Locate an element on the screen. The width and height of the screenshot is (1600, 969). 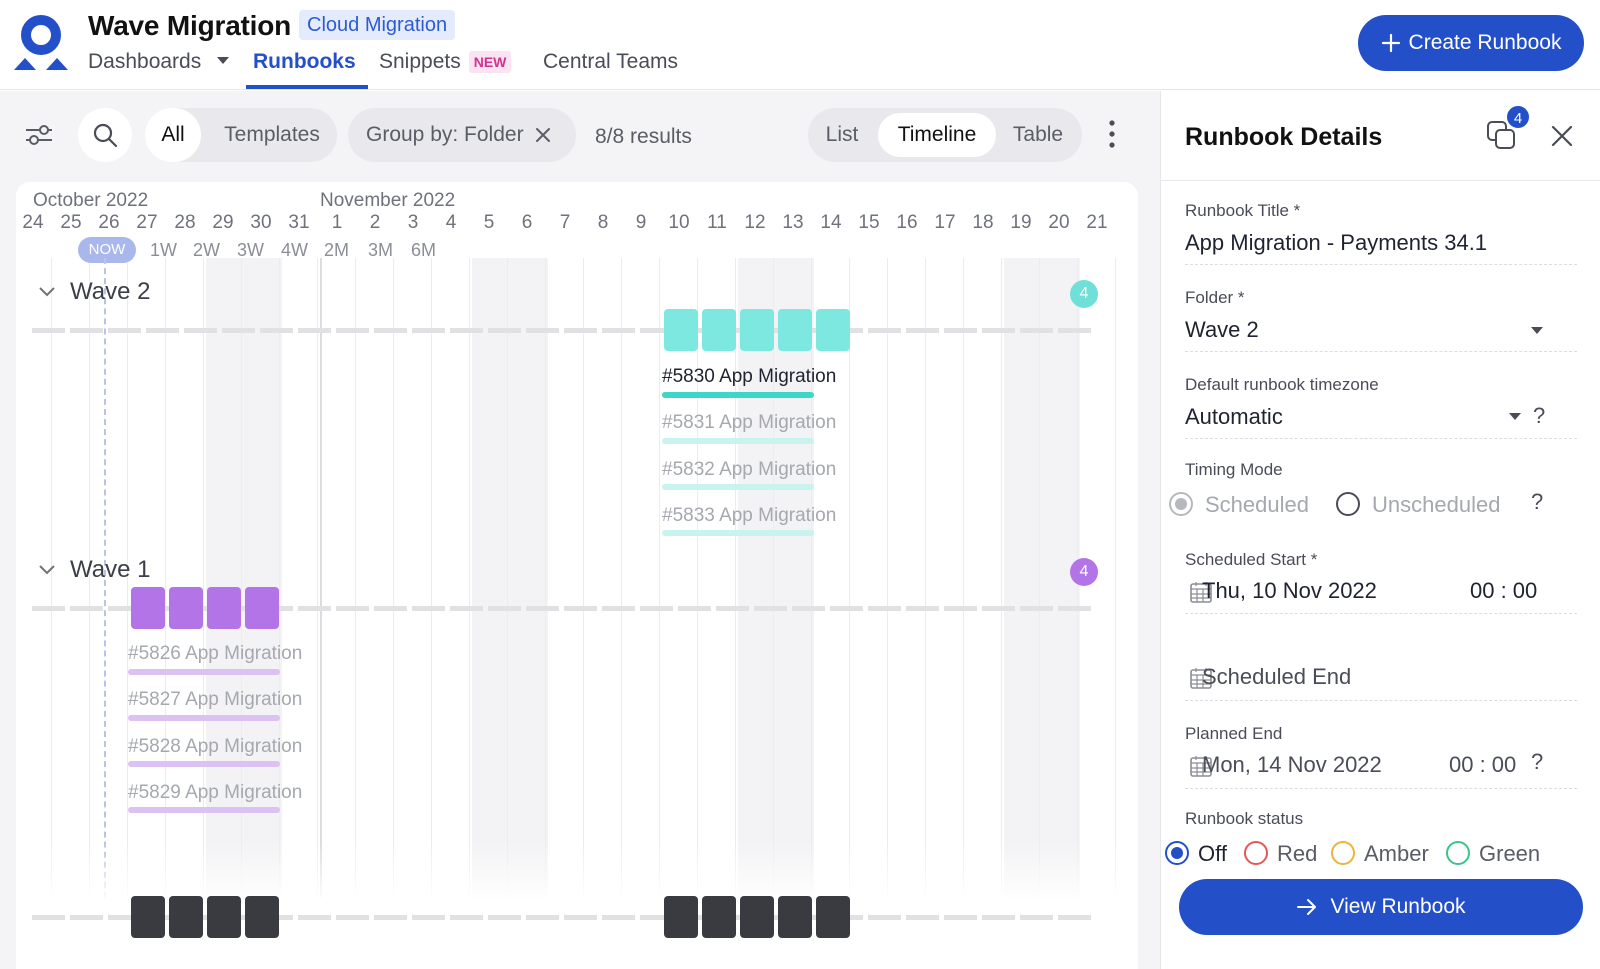
timing-scheduled-radio is located at coordinates (1181, 504).